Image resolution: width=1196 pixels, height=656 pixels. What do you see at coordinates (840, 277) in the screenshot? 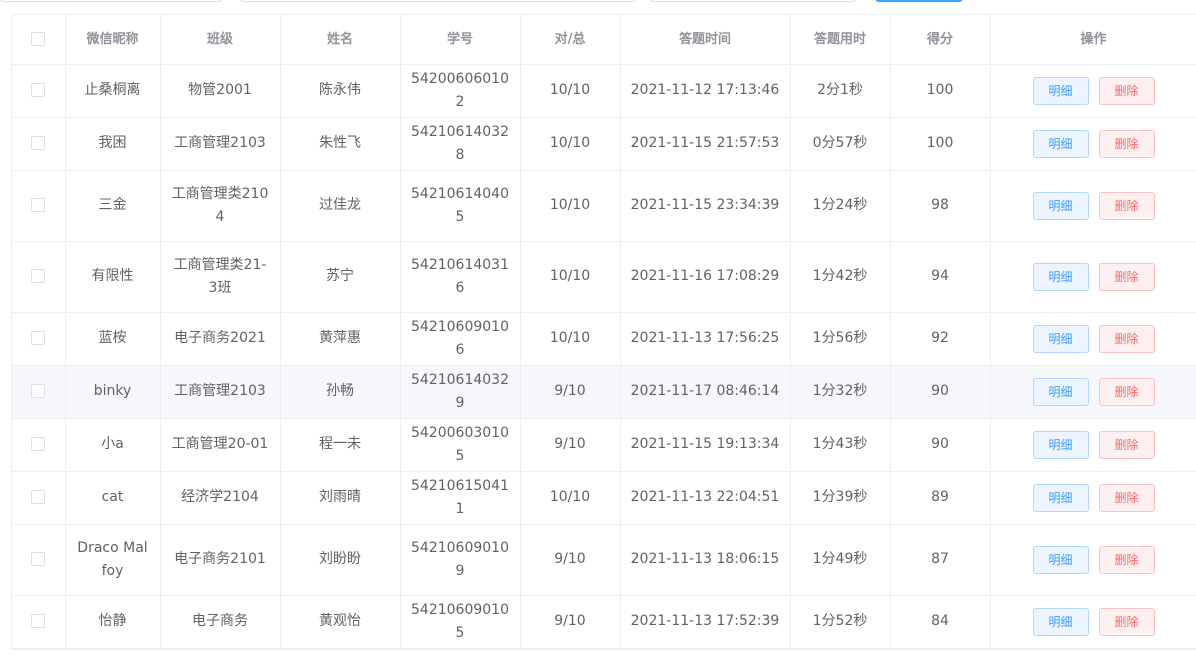
I see `cell-duration: 1分42秒` at bounding box center [840, 277].